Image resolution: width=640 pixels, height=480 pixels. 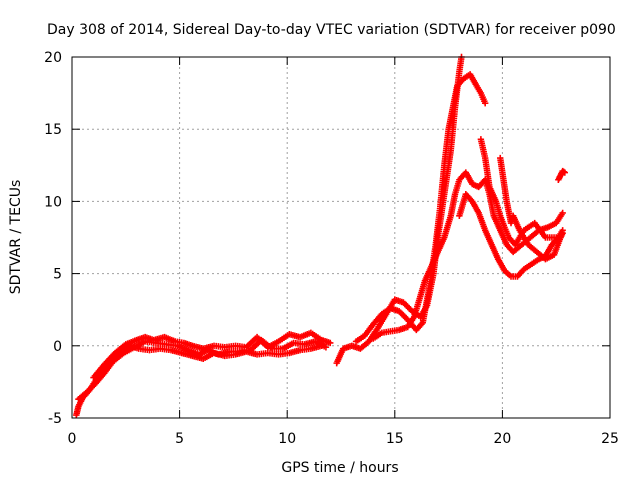 What do you see at coordinates (420, 208) in the screenshot?
I see `series-track-e` at bounding box center [420, 208].